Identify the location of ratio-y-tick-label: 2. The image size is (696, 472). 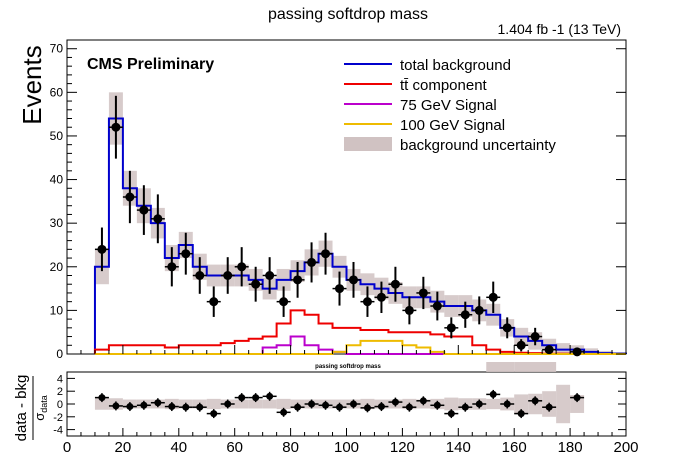
(60, 392).